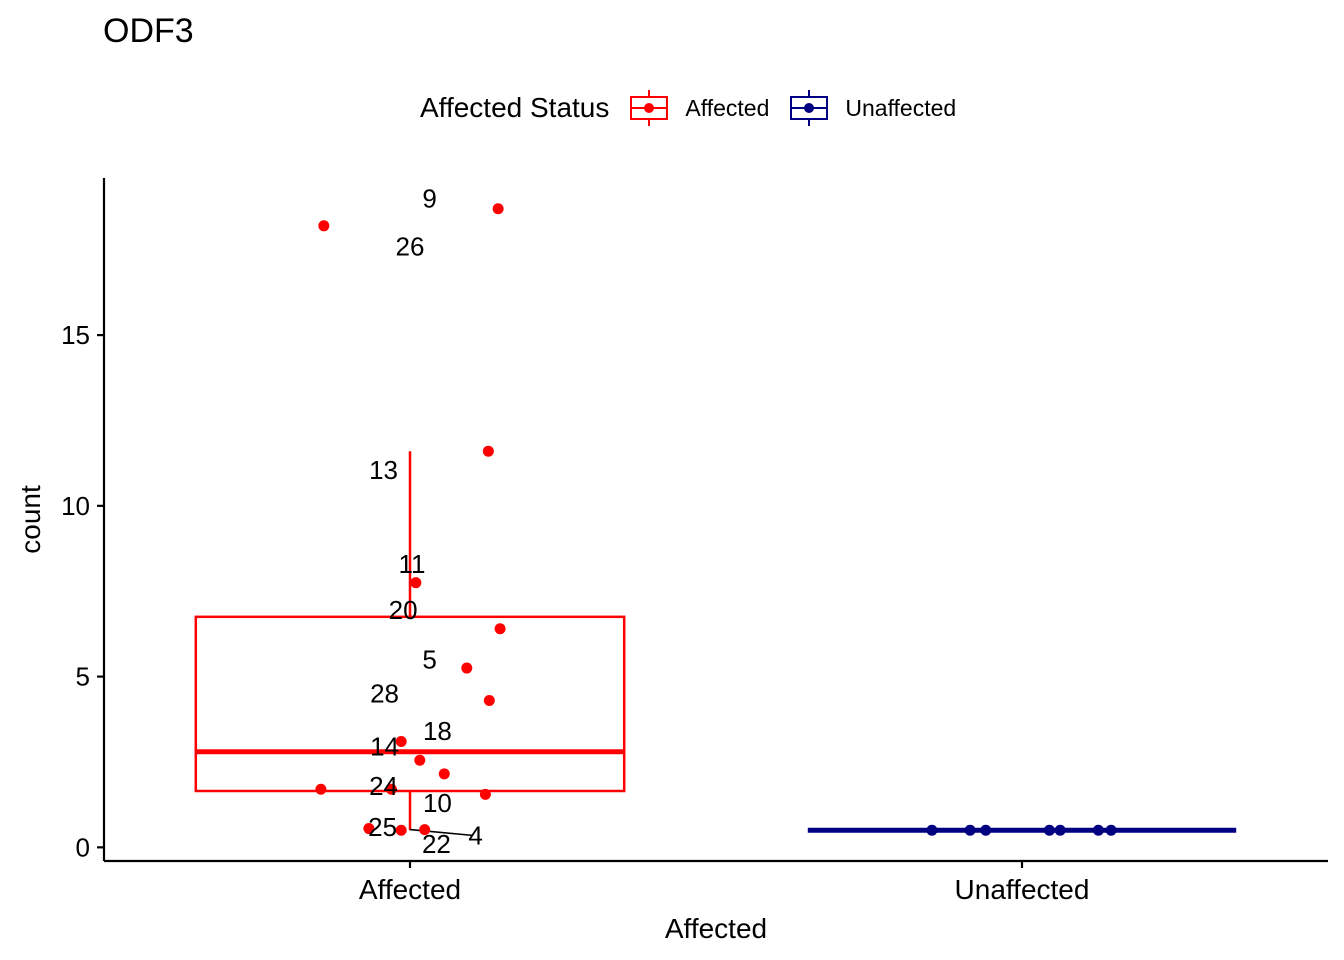  What do you see at coordinates (411, 564) in the screenshot?
I see `point-label: 11` at bounding box center [411, 564].